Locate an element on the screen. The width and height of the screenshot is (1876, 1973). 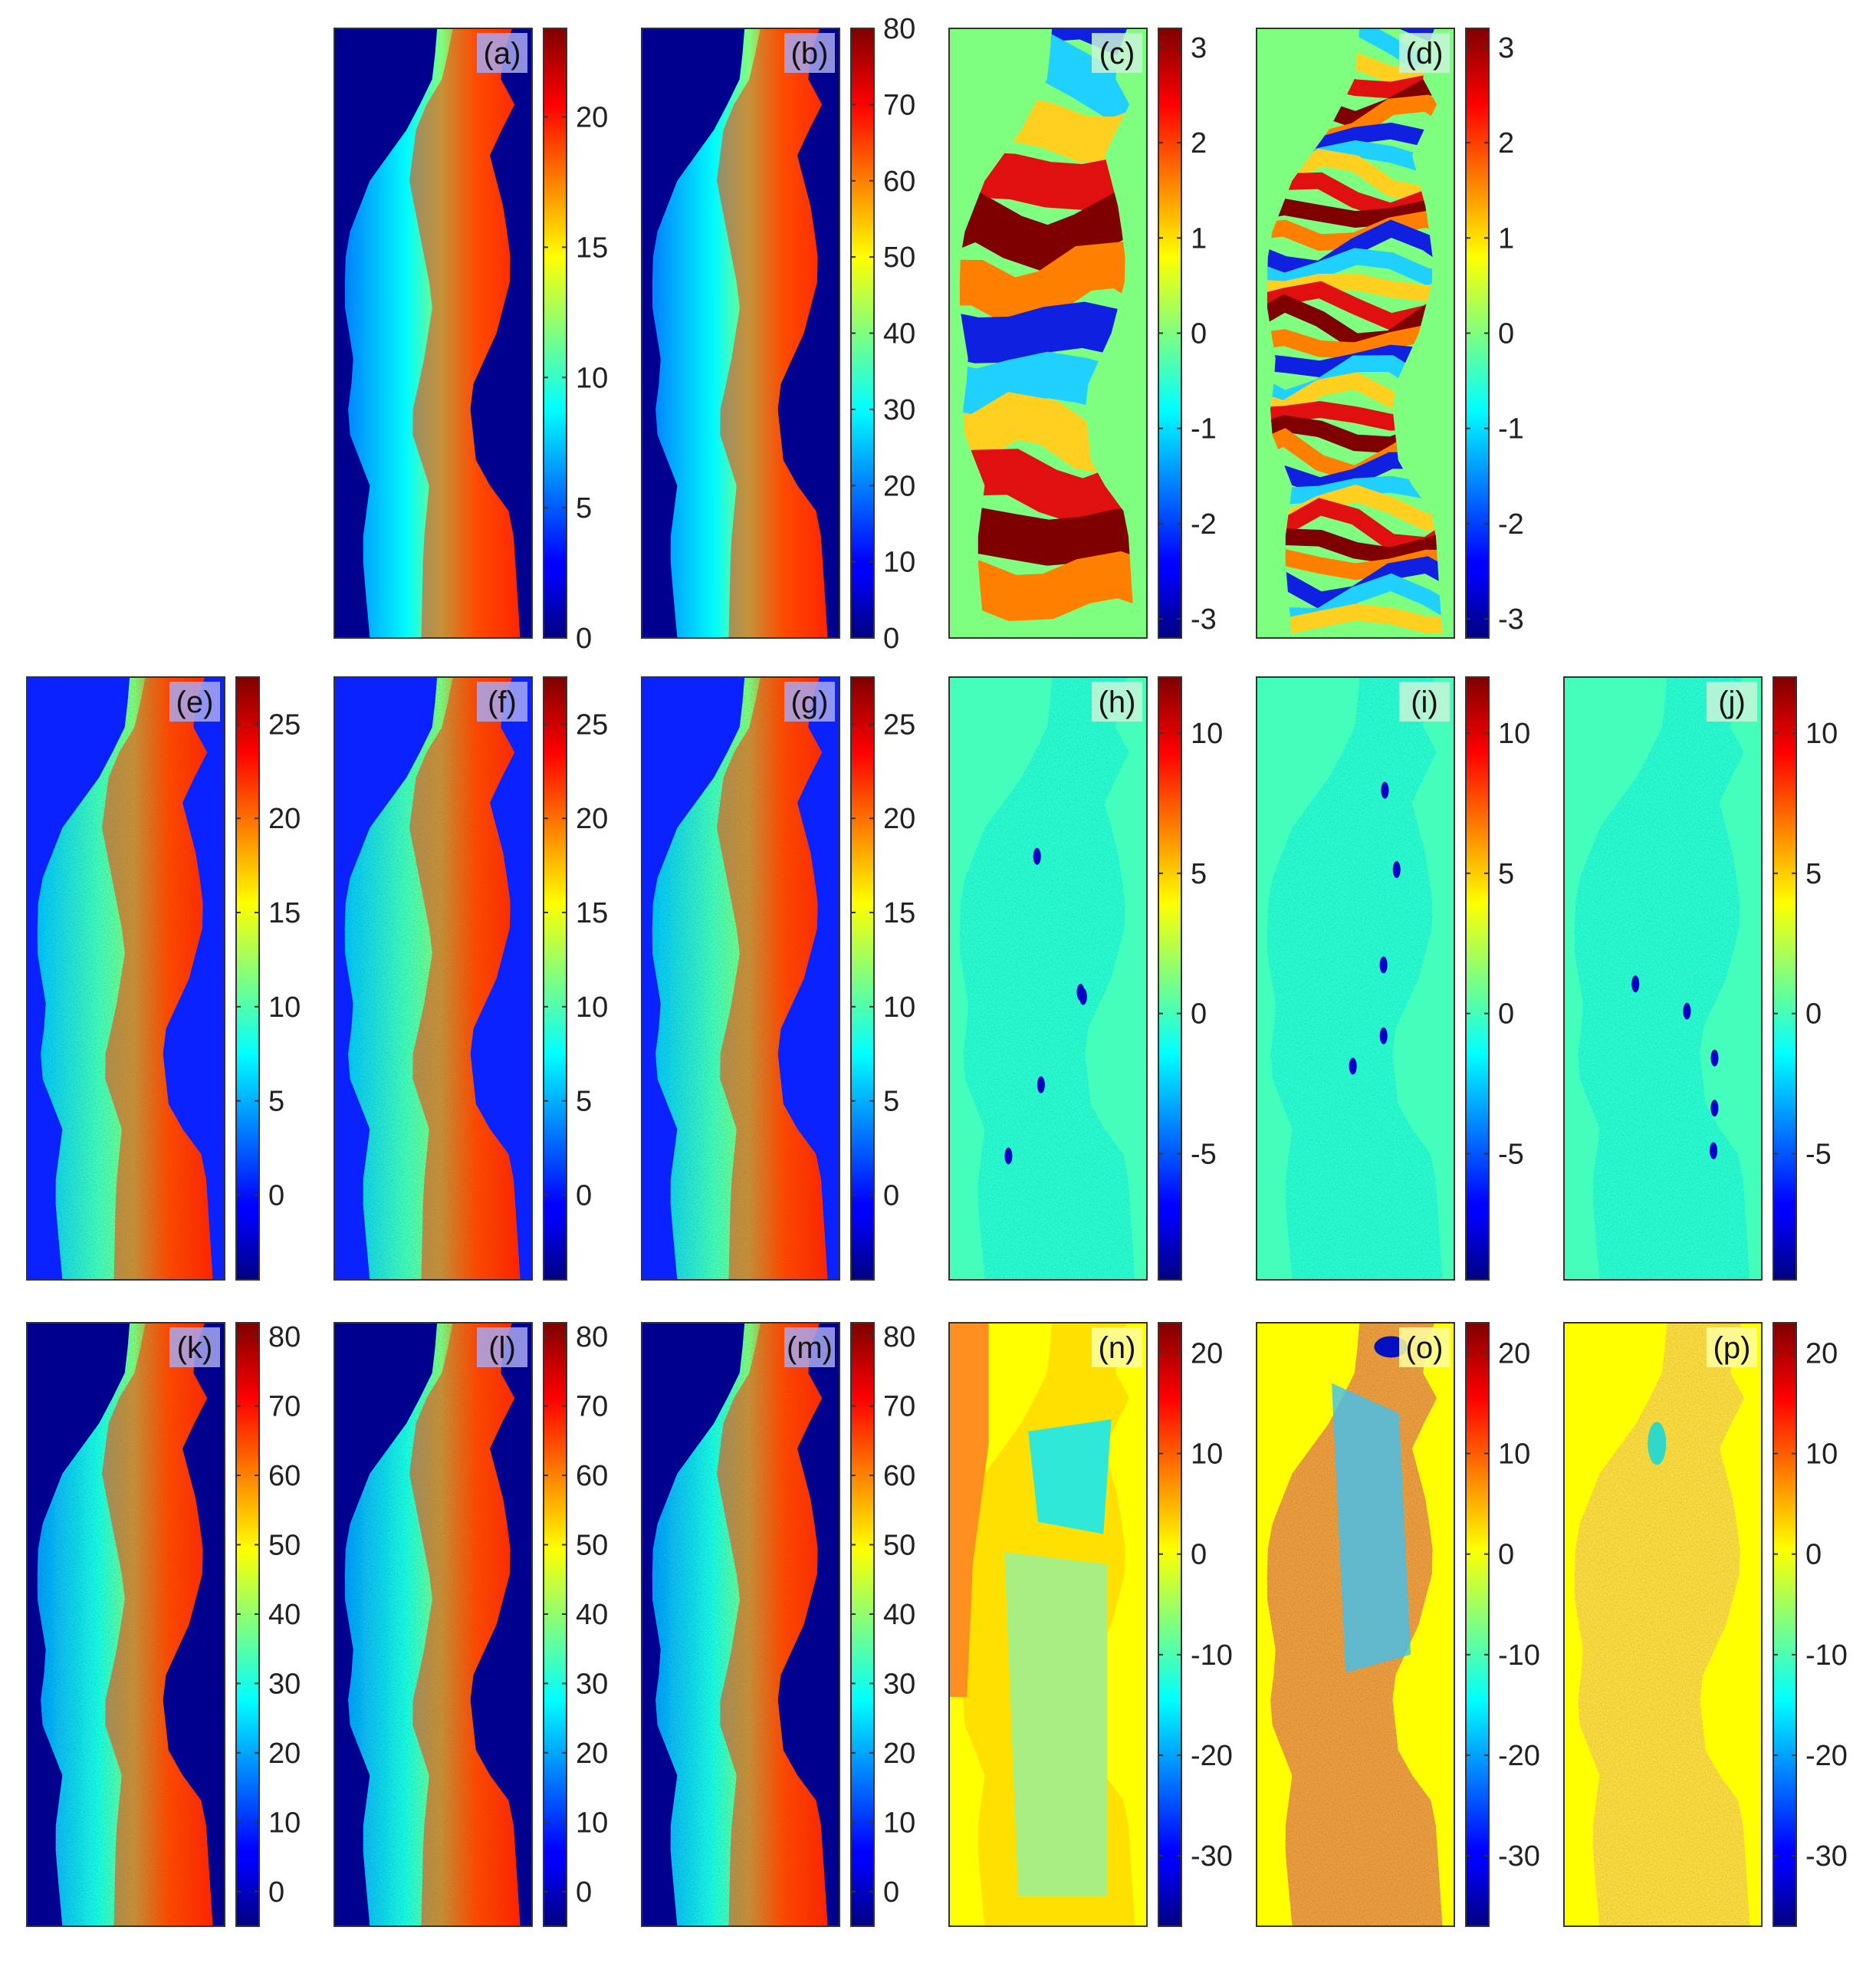
panel-g: (g) 0 5 10 15 20 25 is located at coordinates (778, 978).